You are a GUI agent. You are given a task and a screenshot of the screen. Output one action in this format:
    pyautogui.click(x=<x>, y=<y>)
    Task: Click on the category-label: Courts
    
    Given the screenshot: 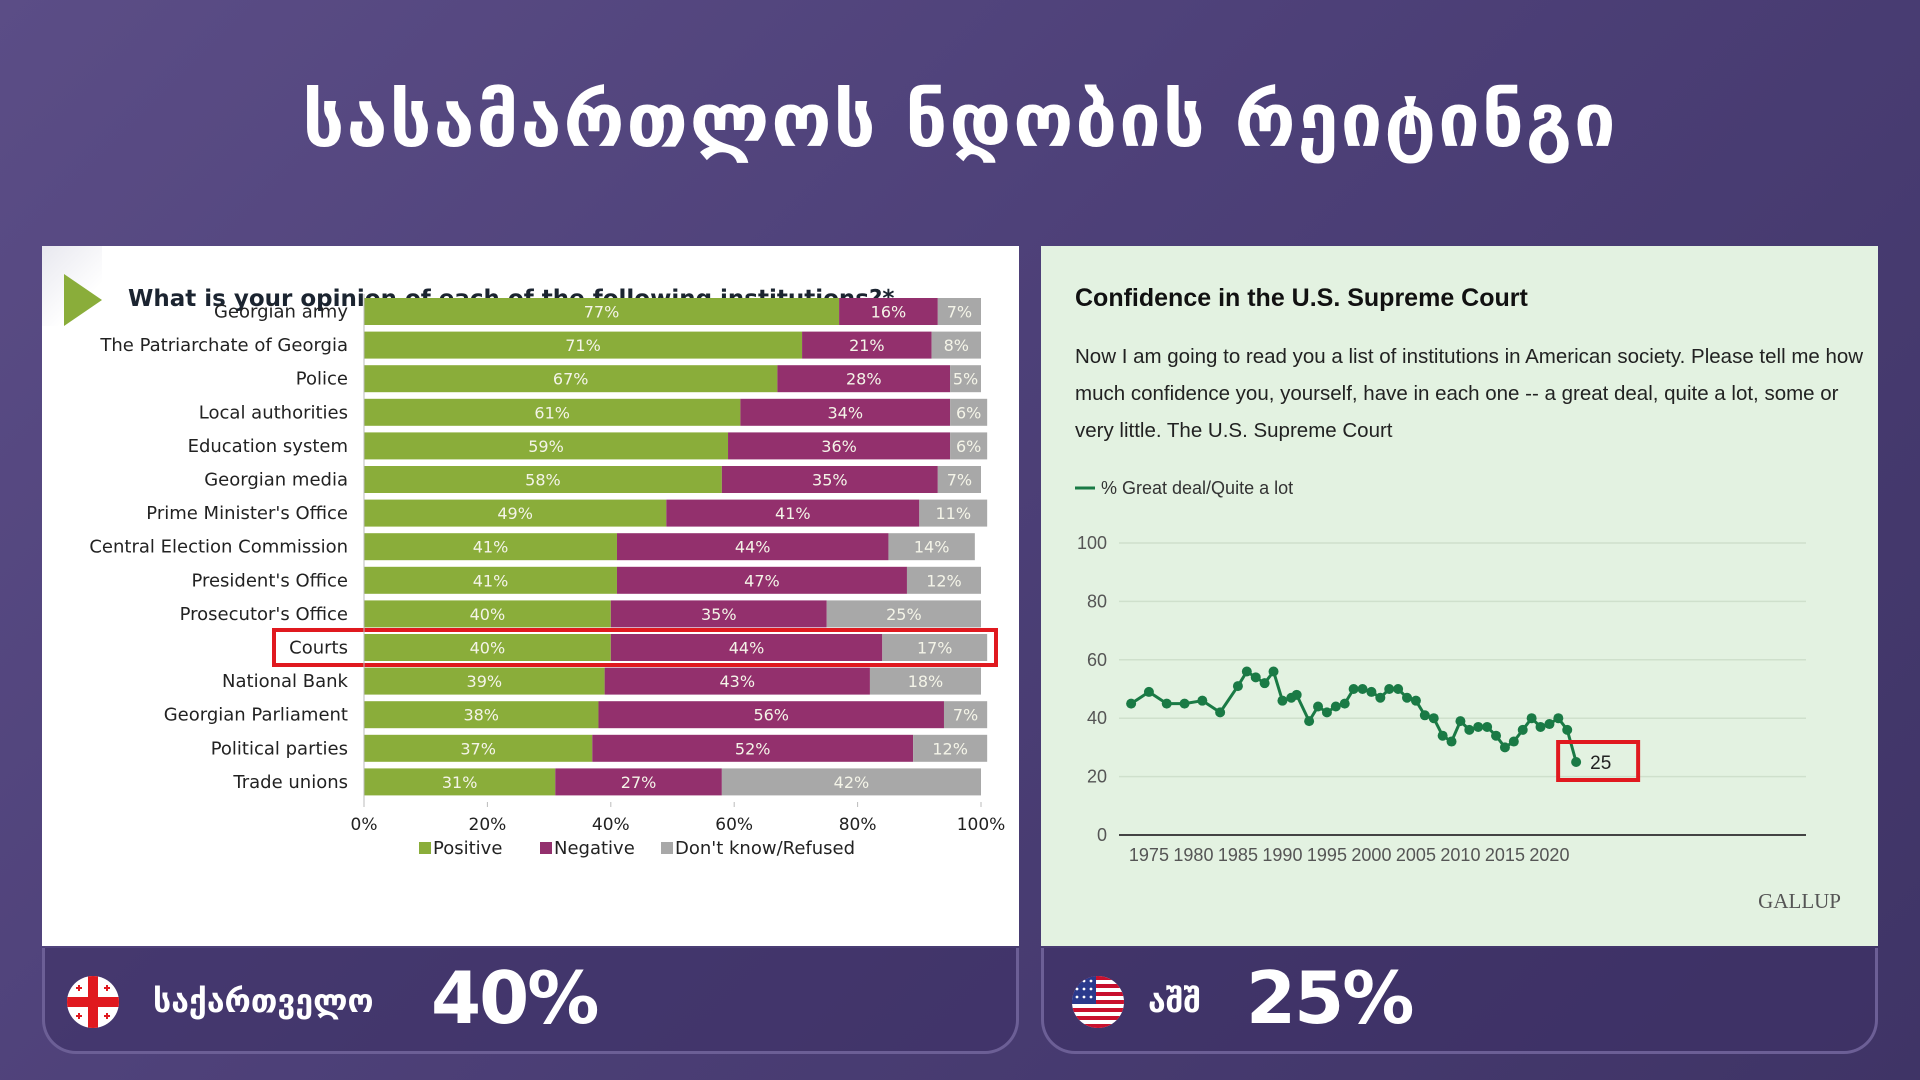 What is the action you would take?
    pyautogui.click(x=318, y=648)
    